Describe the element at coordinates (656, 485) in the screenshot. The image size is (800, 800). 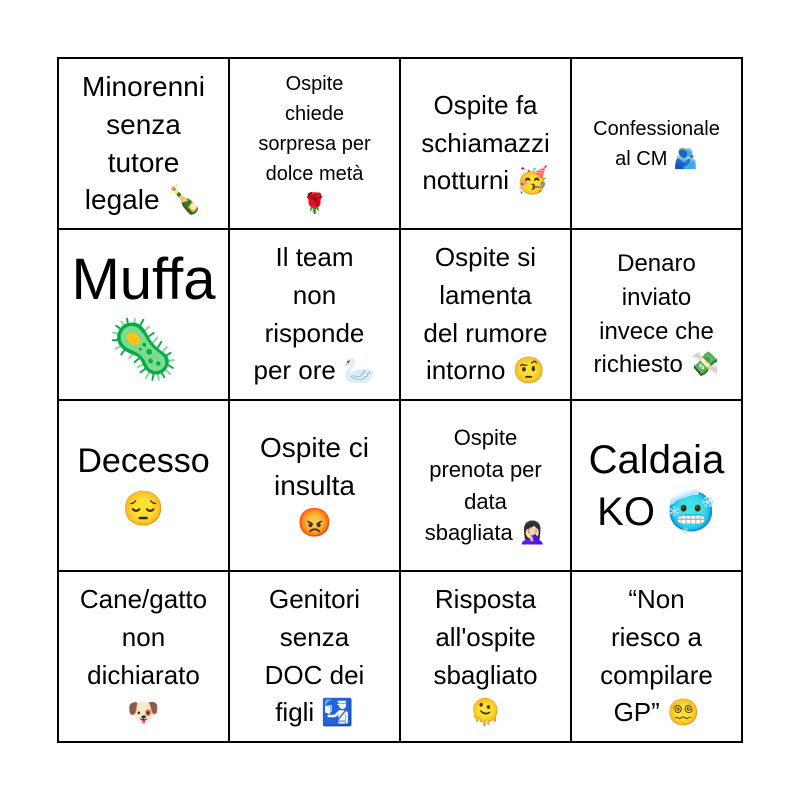
I see `bingo-cell-caldaia: Caldaia KO 🥶` at that location.